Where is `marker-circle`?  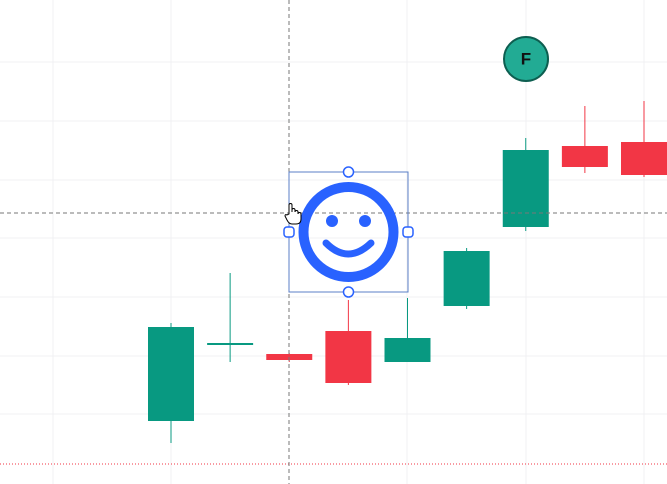
marker-circle is located at coordinates (526, 59).